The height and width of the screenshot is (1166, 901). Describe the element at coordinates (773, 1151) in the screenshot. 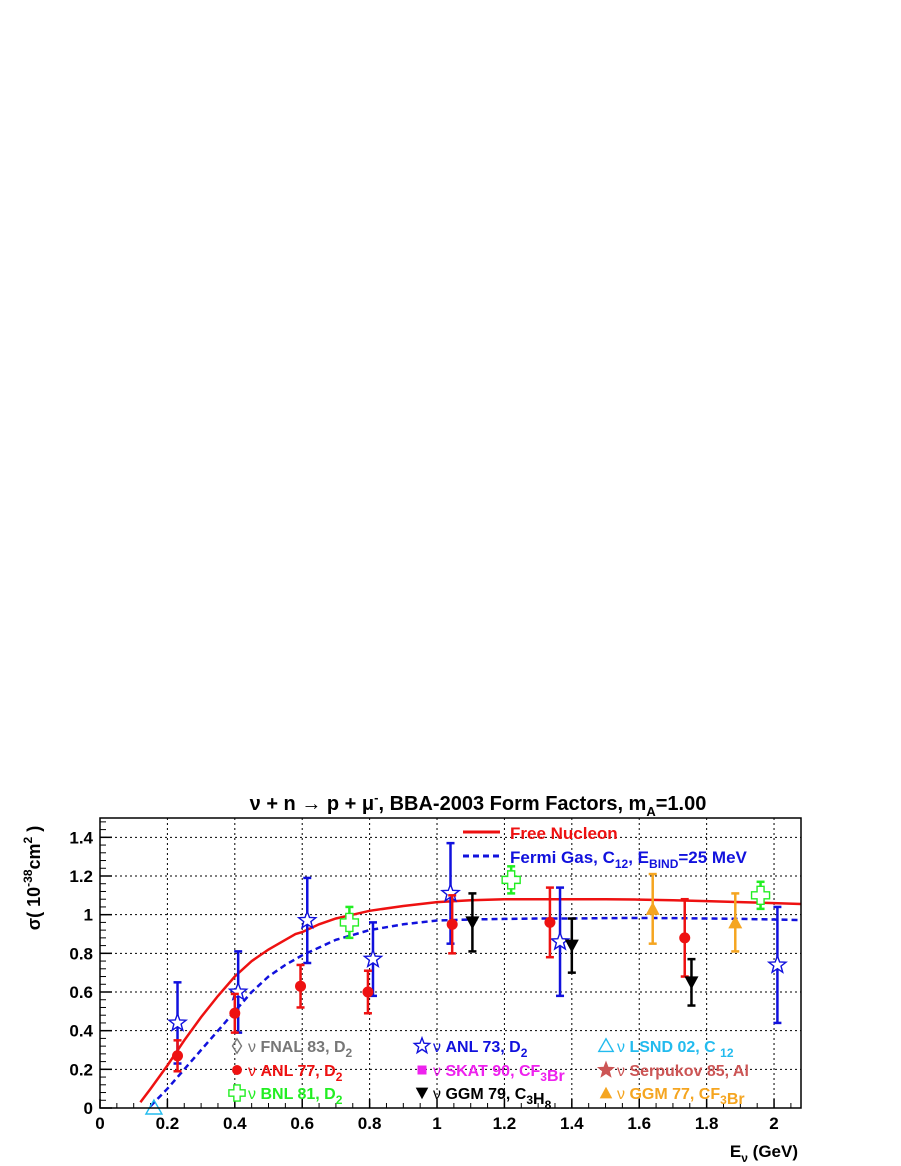

I see `xlabel-unit: (GeV)` at that location.